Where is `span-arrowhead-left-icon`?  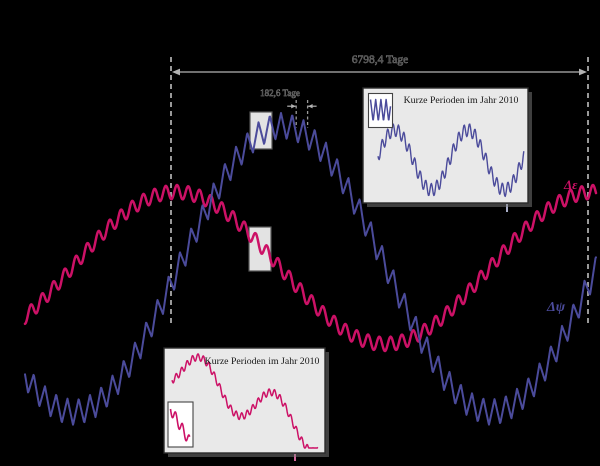
span-arrowhead-left-icon is located at coordinates (176, 72).